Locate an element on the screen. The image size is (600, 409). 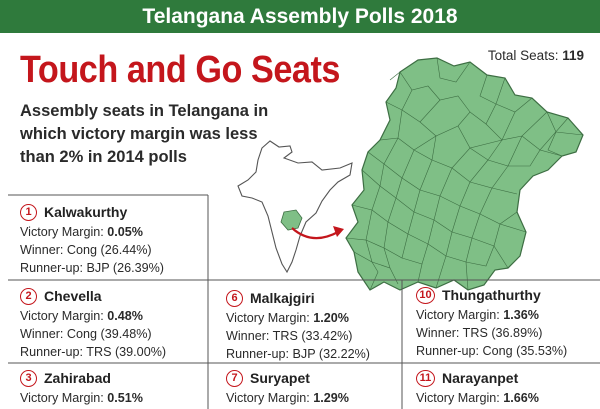
winner-value: TRS (36.89%) is located at coordinates (502, 333).